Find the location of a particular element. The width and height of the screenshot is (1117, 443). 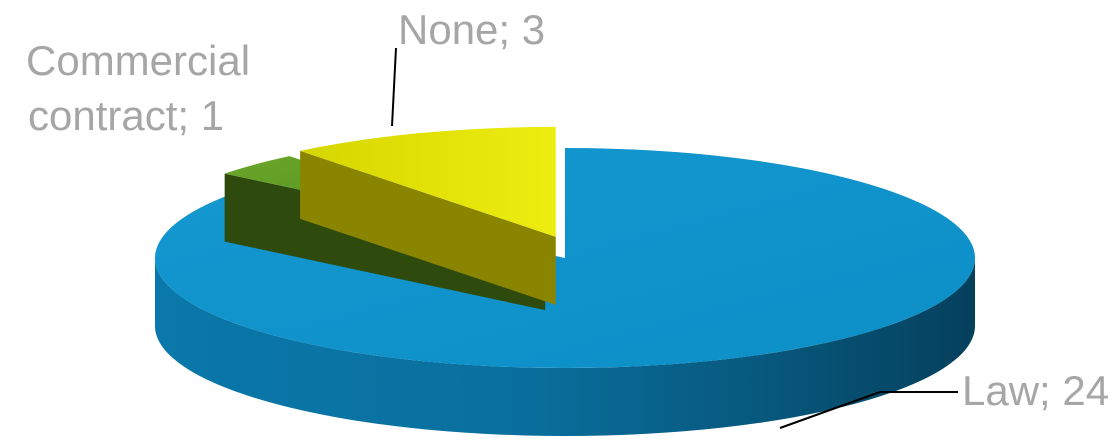

leader-line-none is located at coordinates (394, 87).